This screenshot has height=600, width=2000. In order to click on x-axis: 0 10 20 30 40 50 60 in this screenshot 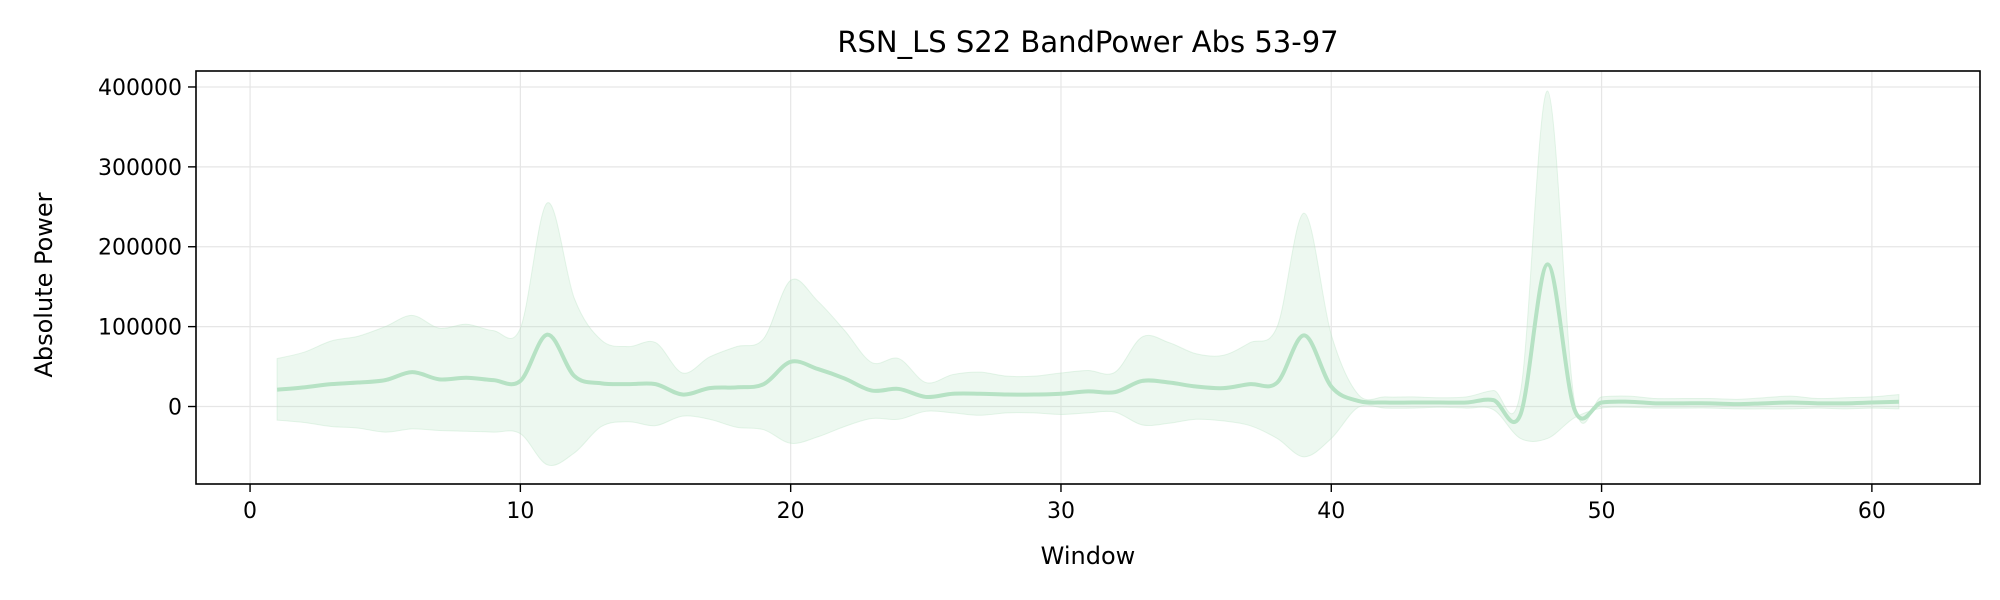, I will do `click(1064, 504)`.